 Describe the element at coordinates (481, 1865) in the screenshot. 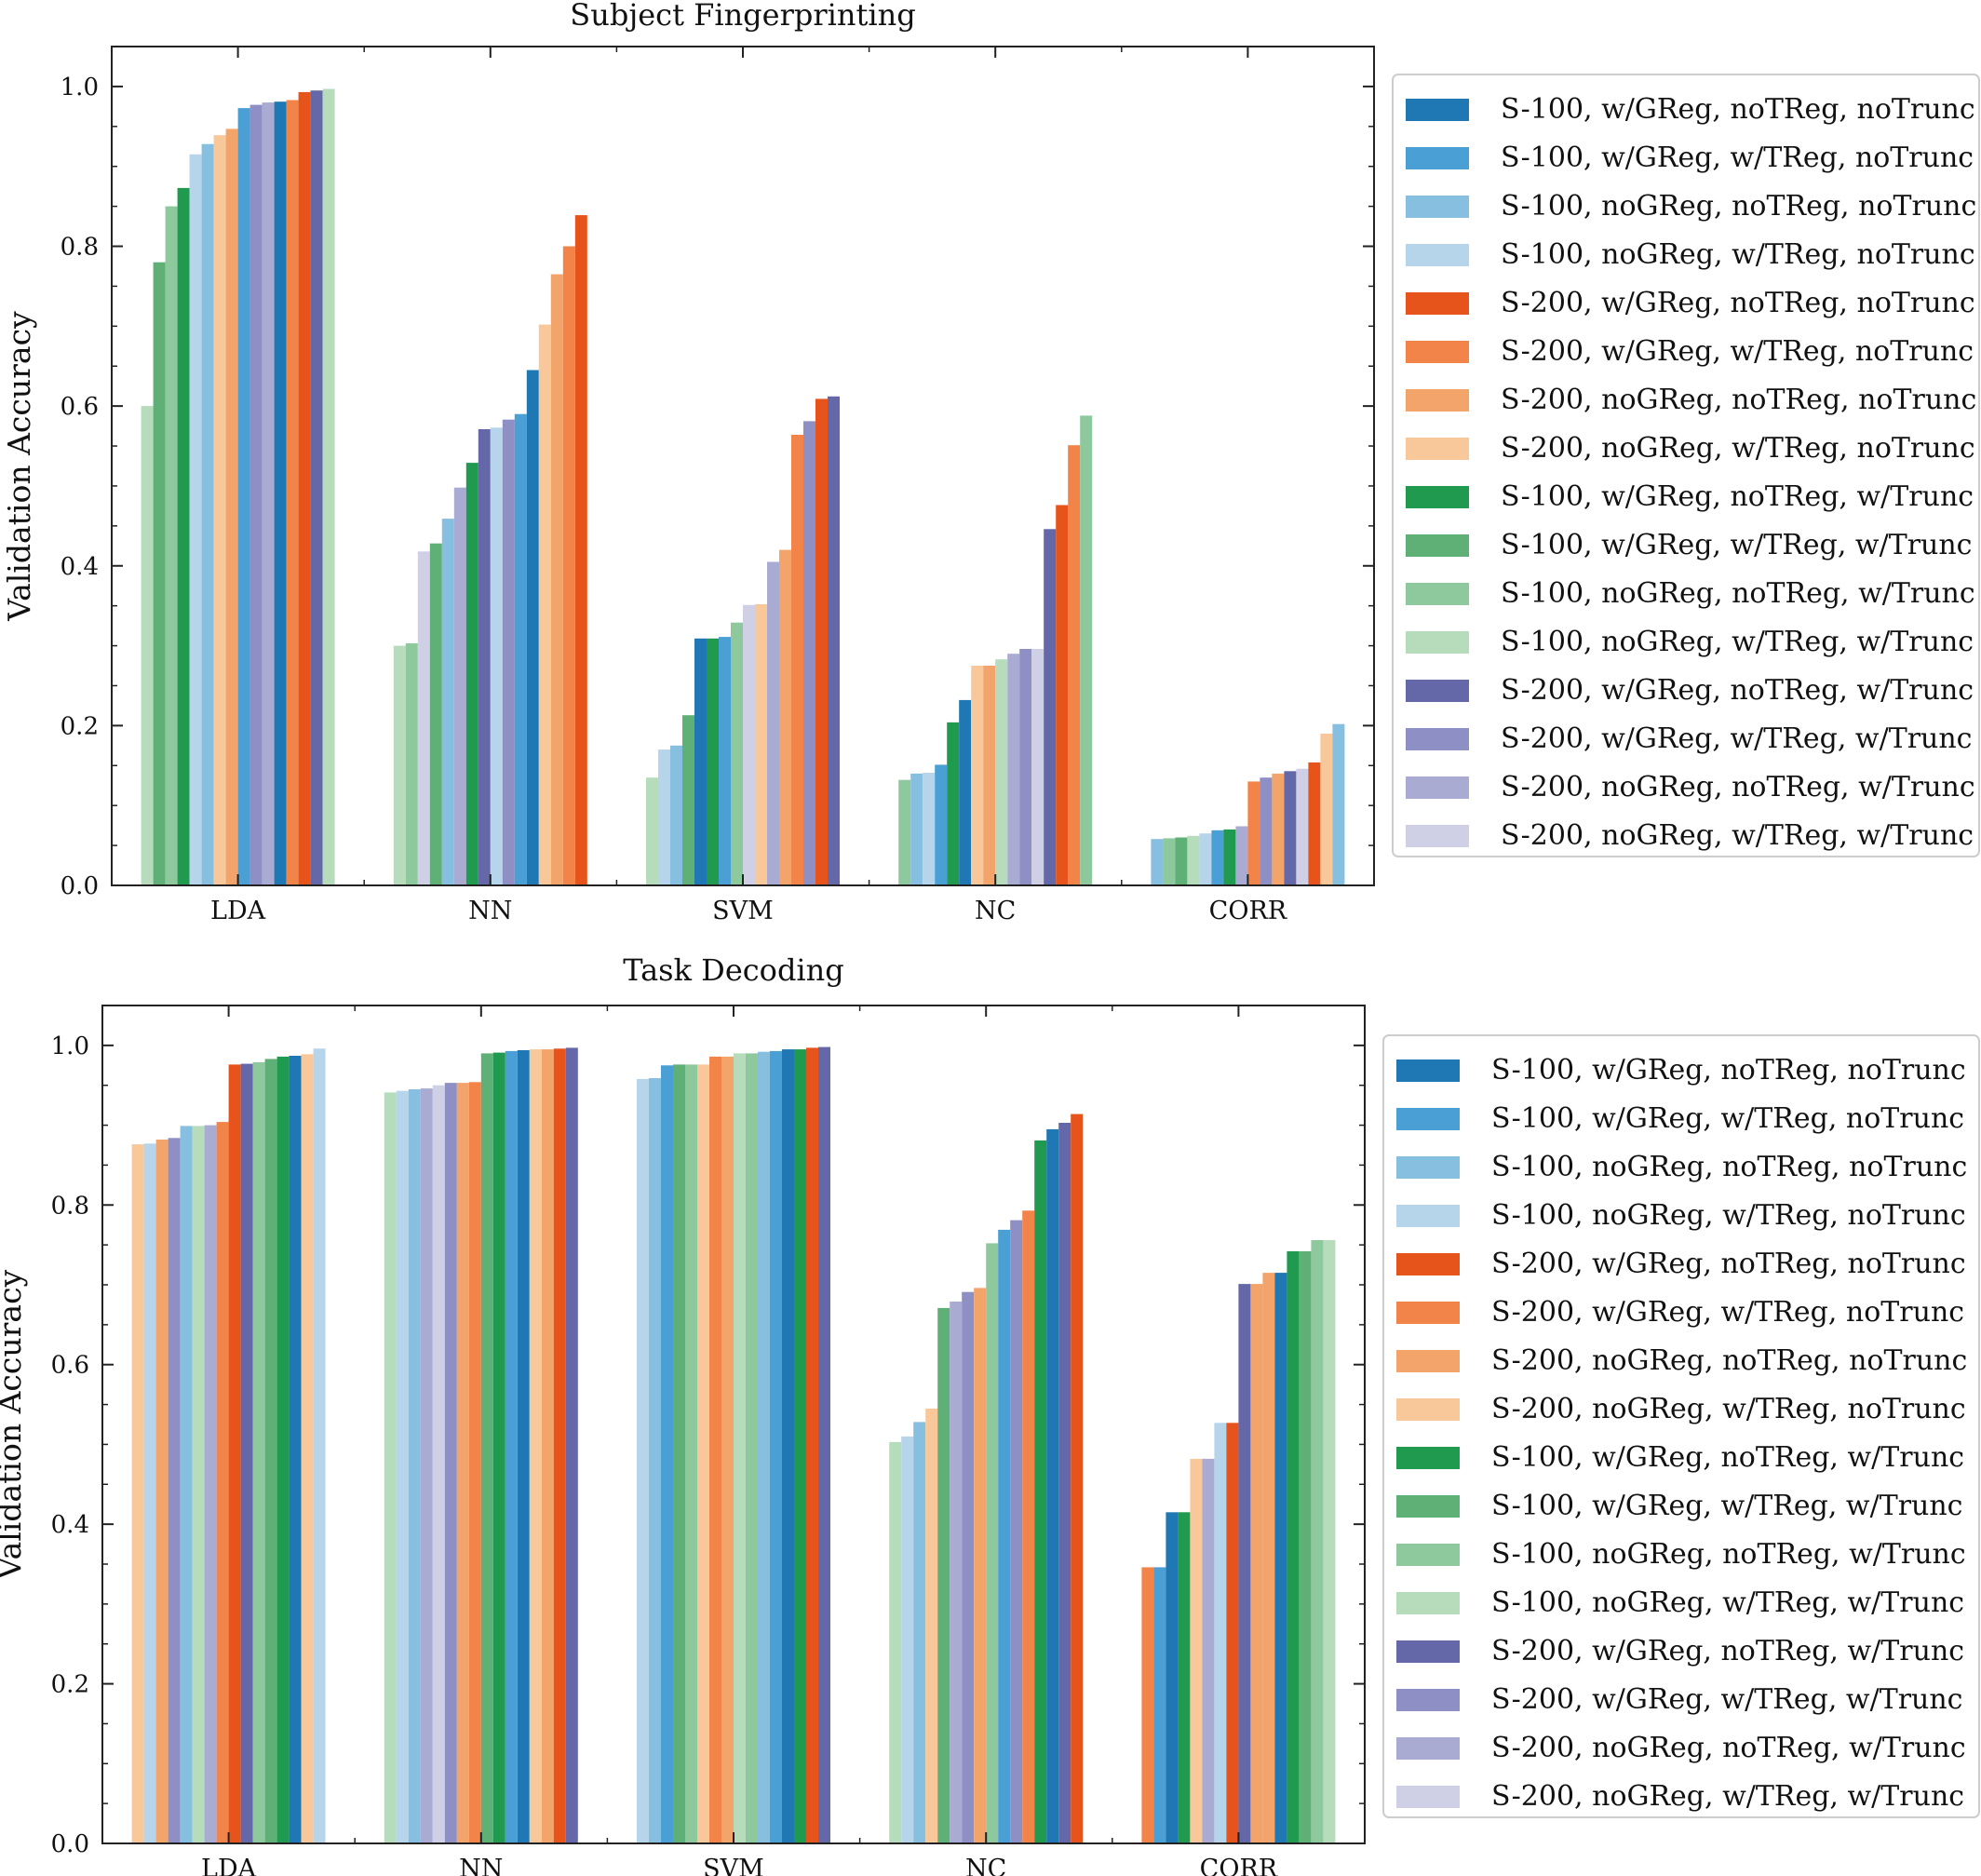

I see `x-tick-label: NN` at that location.